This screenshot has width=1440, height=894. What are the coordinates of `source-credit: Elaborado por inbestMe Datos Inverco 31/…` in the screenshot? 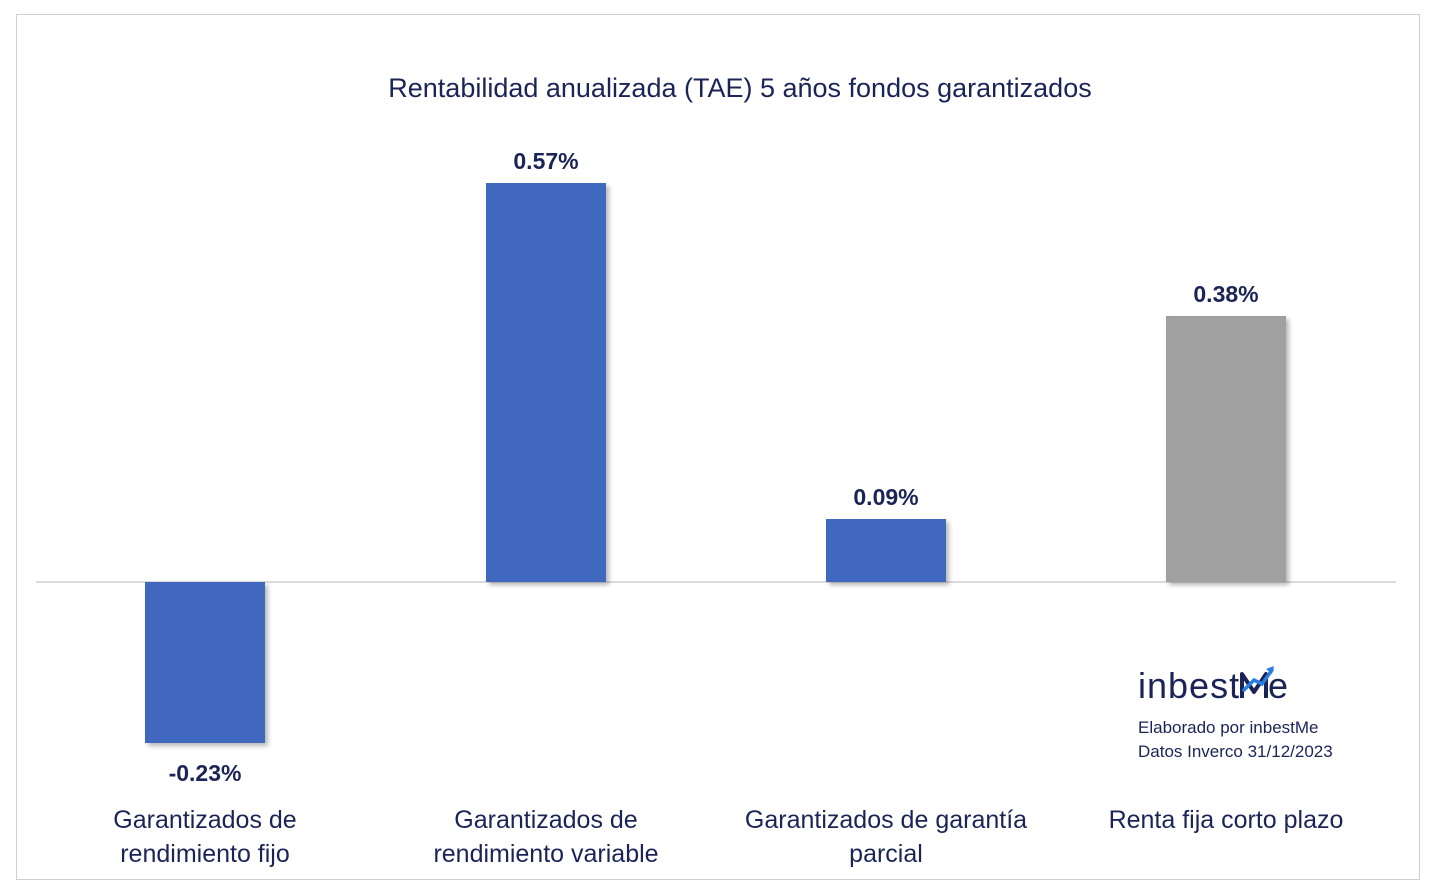 It's located at (1235, 740).